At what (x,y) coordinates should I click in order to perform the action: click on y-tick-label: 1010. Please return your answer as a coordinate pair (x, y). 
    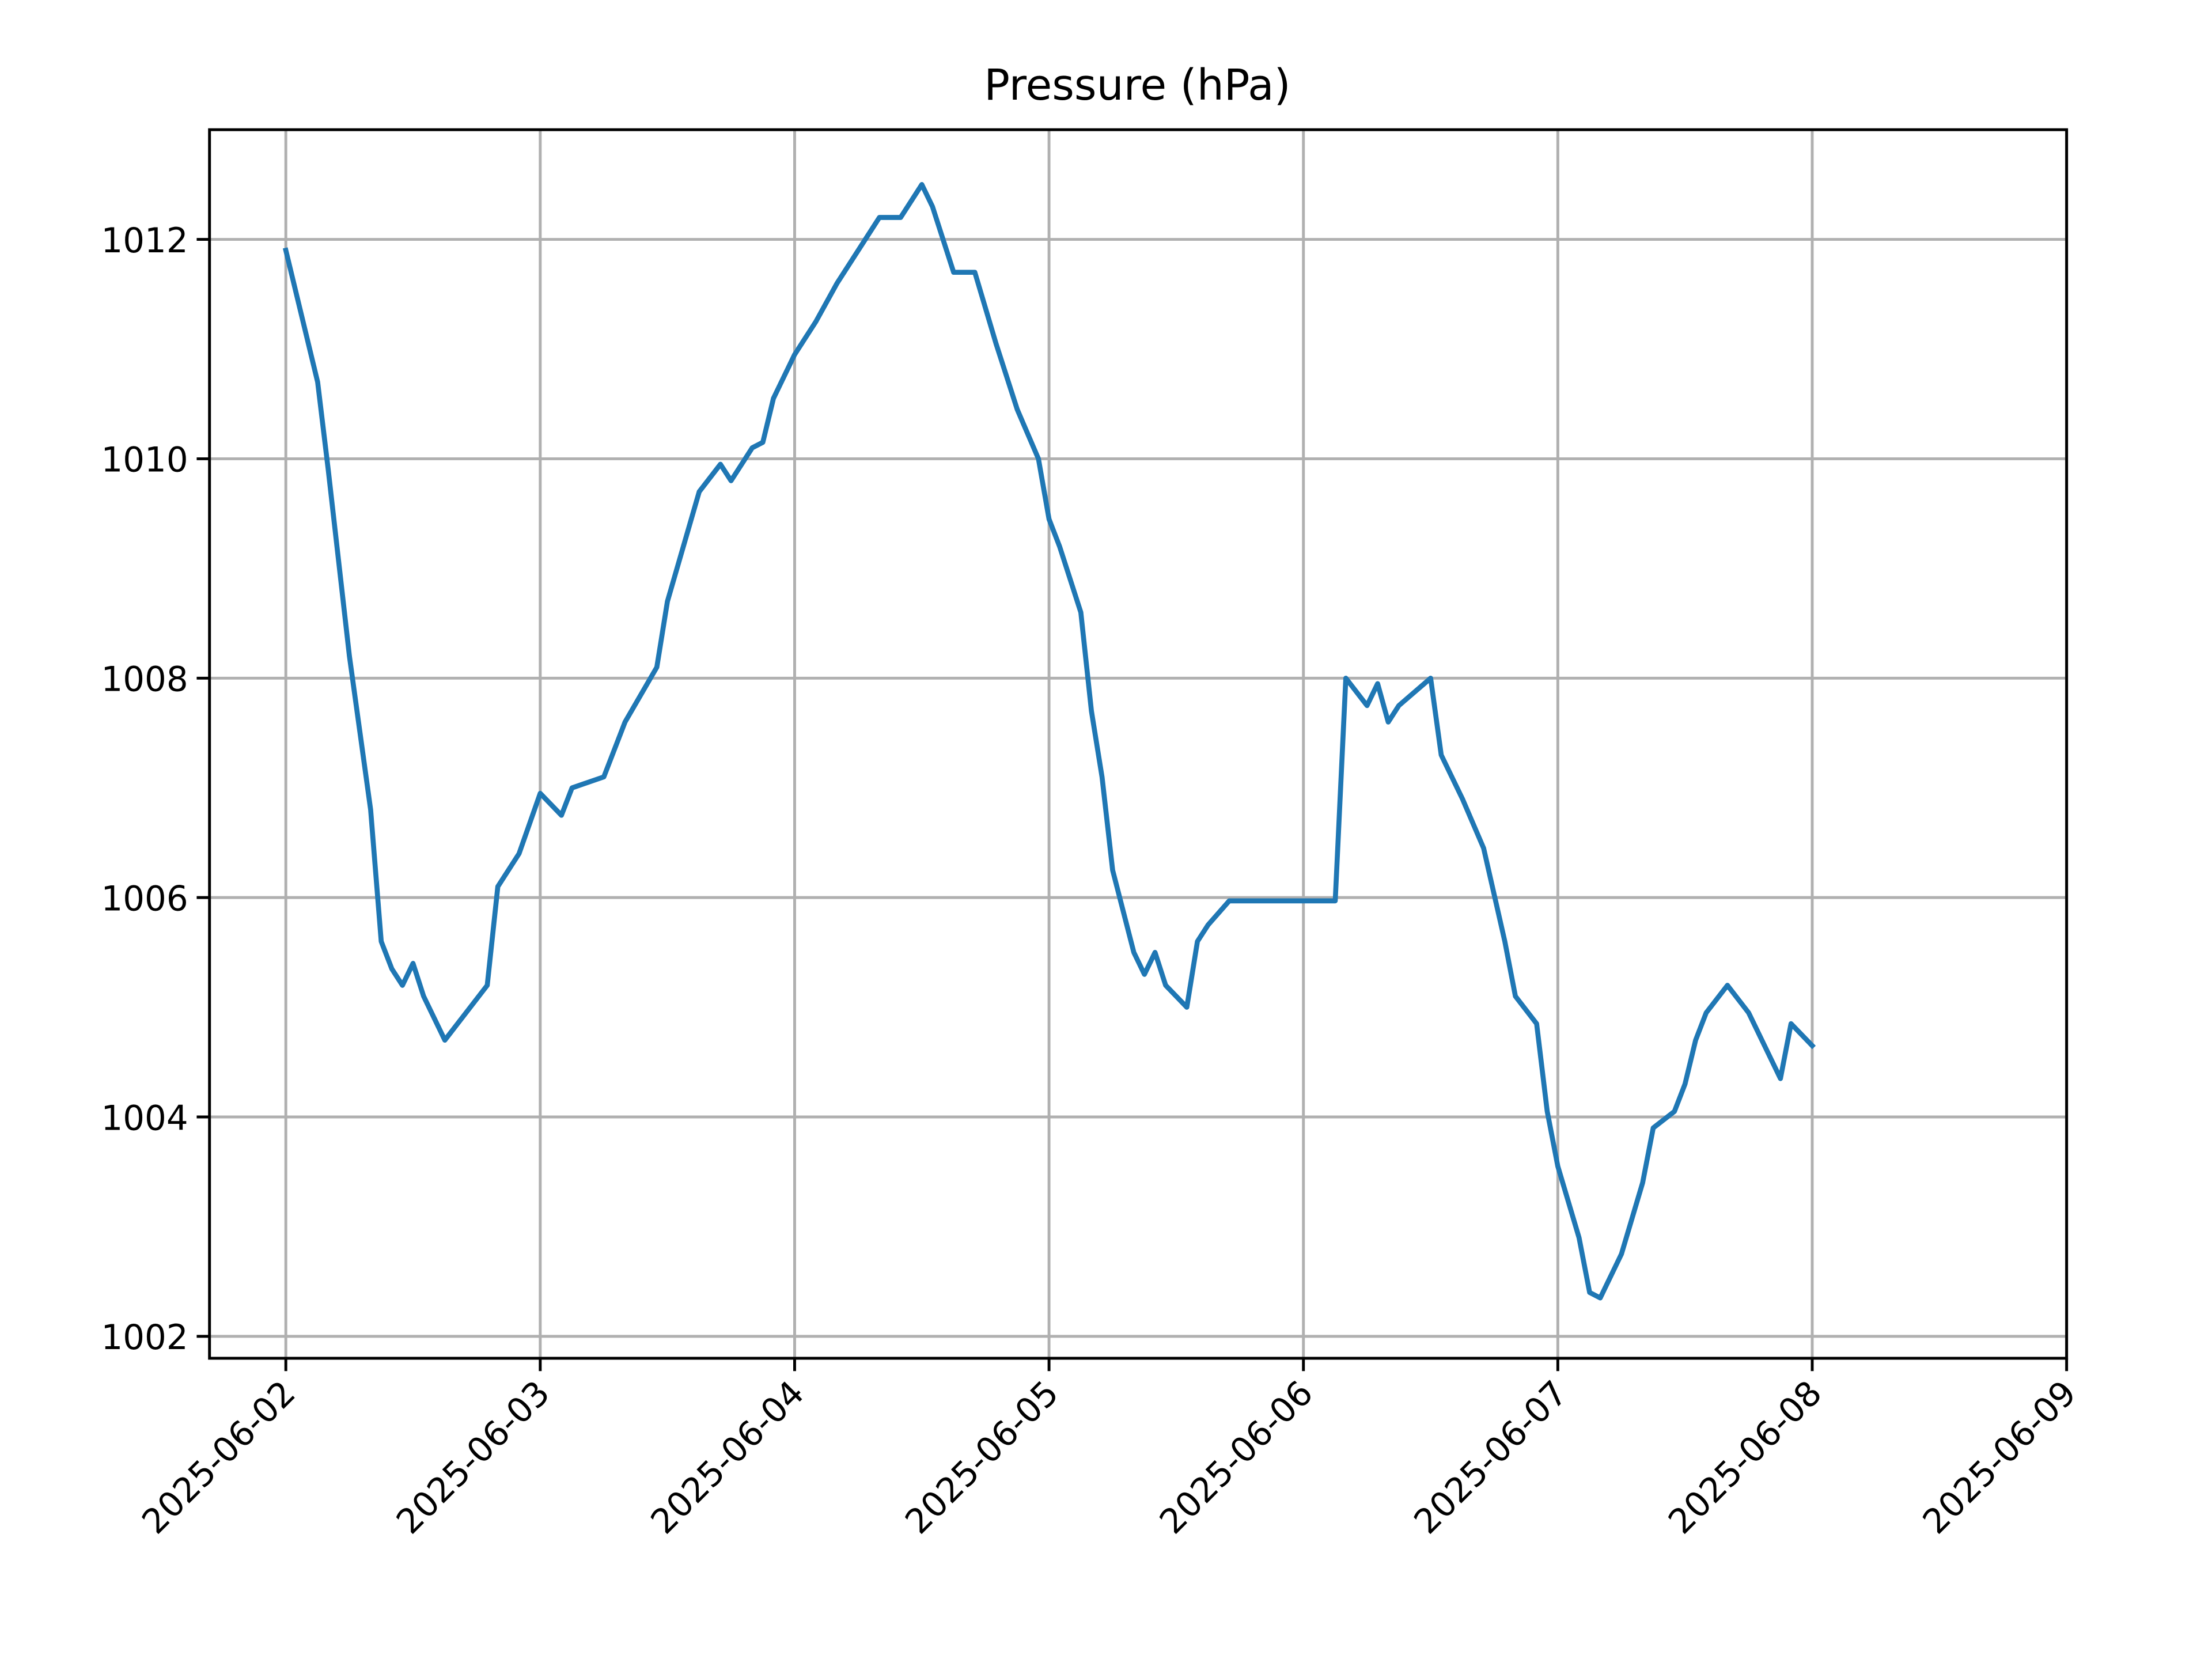
    Looking at the image, I should click on (144, 460).